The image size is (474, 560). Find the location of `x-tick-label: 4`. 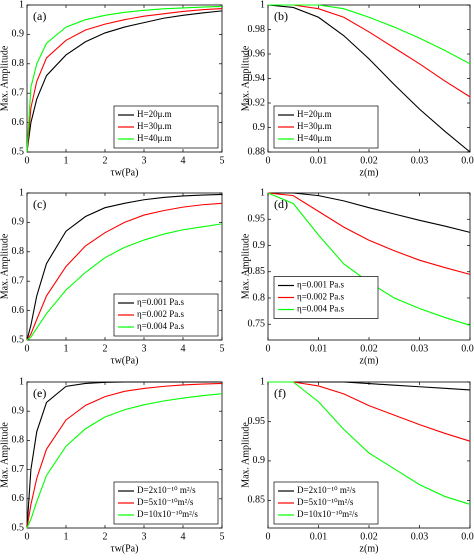

x-tick-label: 4 is located at coordinates (183, 536).